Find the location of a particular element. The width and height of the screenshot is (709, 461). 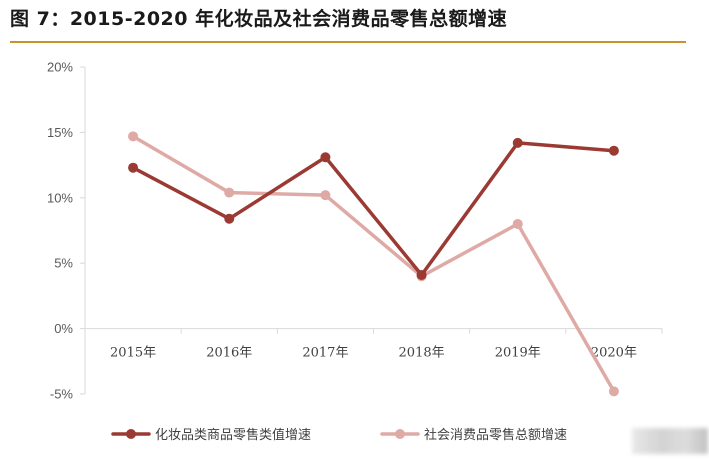

x-tick-label: 2019年 is located at coordinates (518, 353).